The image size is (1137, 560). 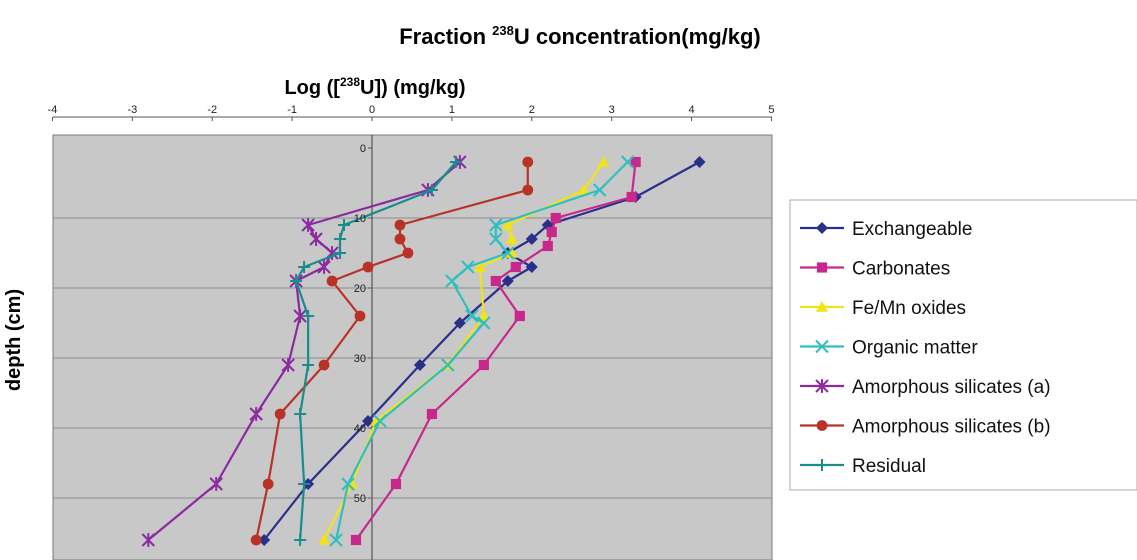 I want to click on x-tick-label: 4, so click(x=691, y=110).